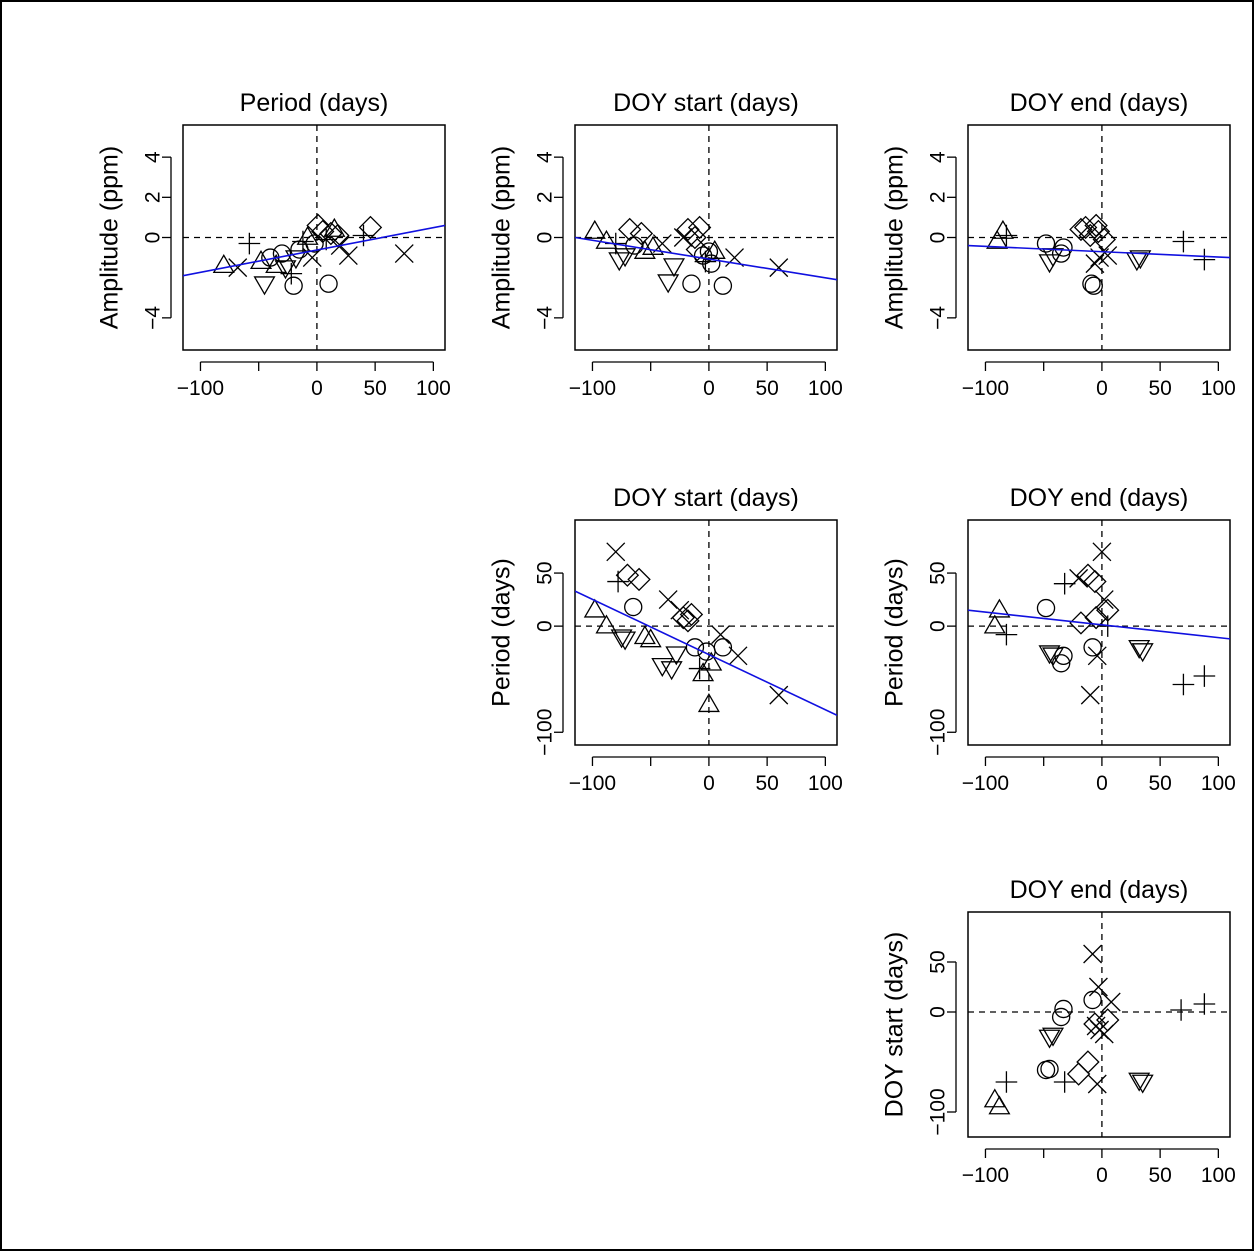 Image resolution: width=1254 pixels, height=1251 pixels. Describe the element at coordinates (1159, 1175) in the screenshot. I see `panel-6-x-tick-label: 50` at that location.